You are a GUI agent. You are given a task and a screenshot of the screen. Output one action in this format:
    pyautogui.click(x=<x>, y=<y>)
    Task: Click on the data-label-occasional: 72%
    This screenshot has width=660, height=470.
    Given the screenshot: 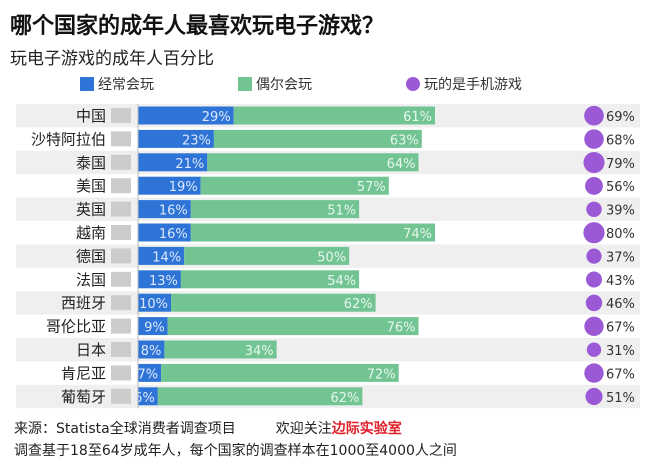 What is the action you would take?
    pyautogui.click(x=381, y=374)
    